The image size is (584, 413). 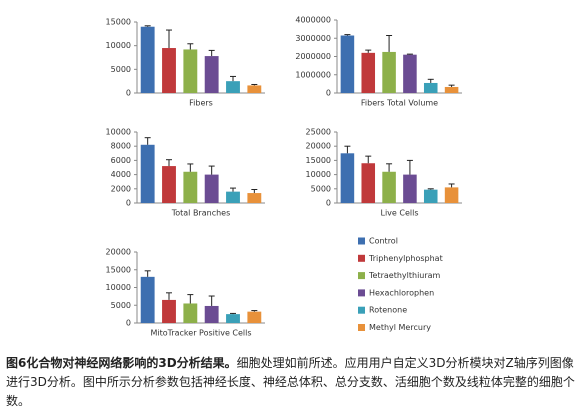 What do you see at coordinates (405, 258) in the screenshot?
I see `legend-label: Triphenylphosphat` at bounding box center [405, 258].